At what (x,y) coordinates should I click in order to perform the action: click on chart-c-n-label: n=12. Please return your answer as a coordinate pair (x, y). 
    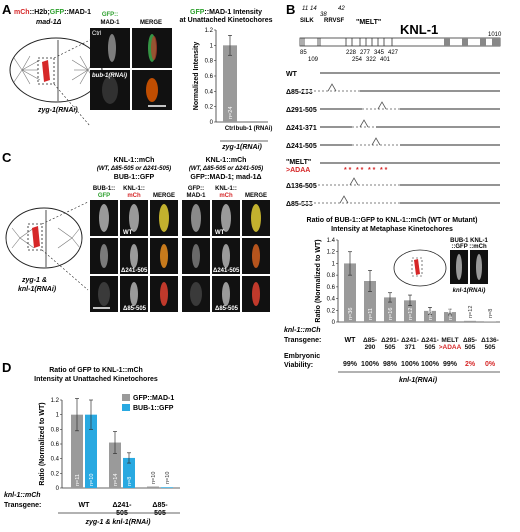
    Looking at the image, I should click on (411, 314).